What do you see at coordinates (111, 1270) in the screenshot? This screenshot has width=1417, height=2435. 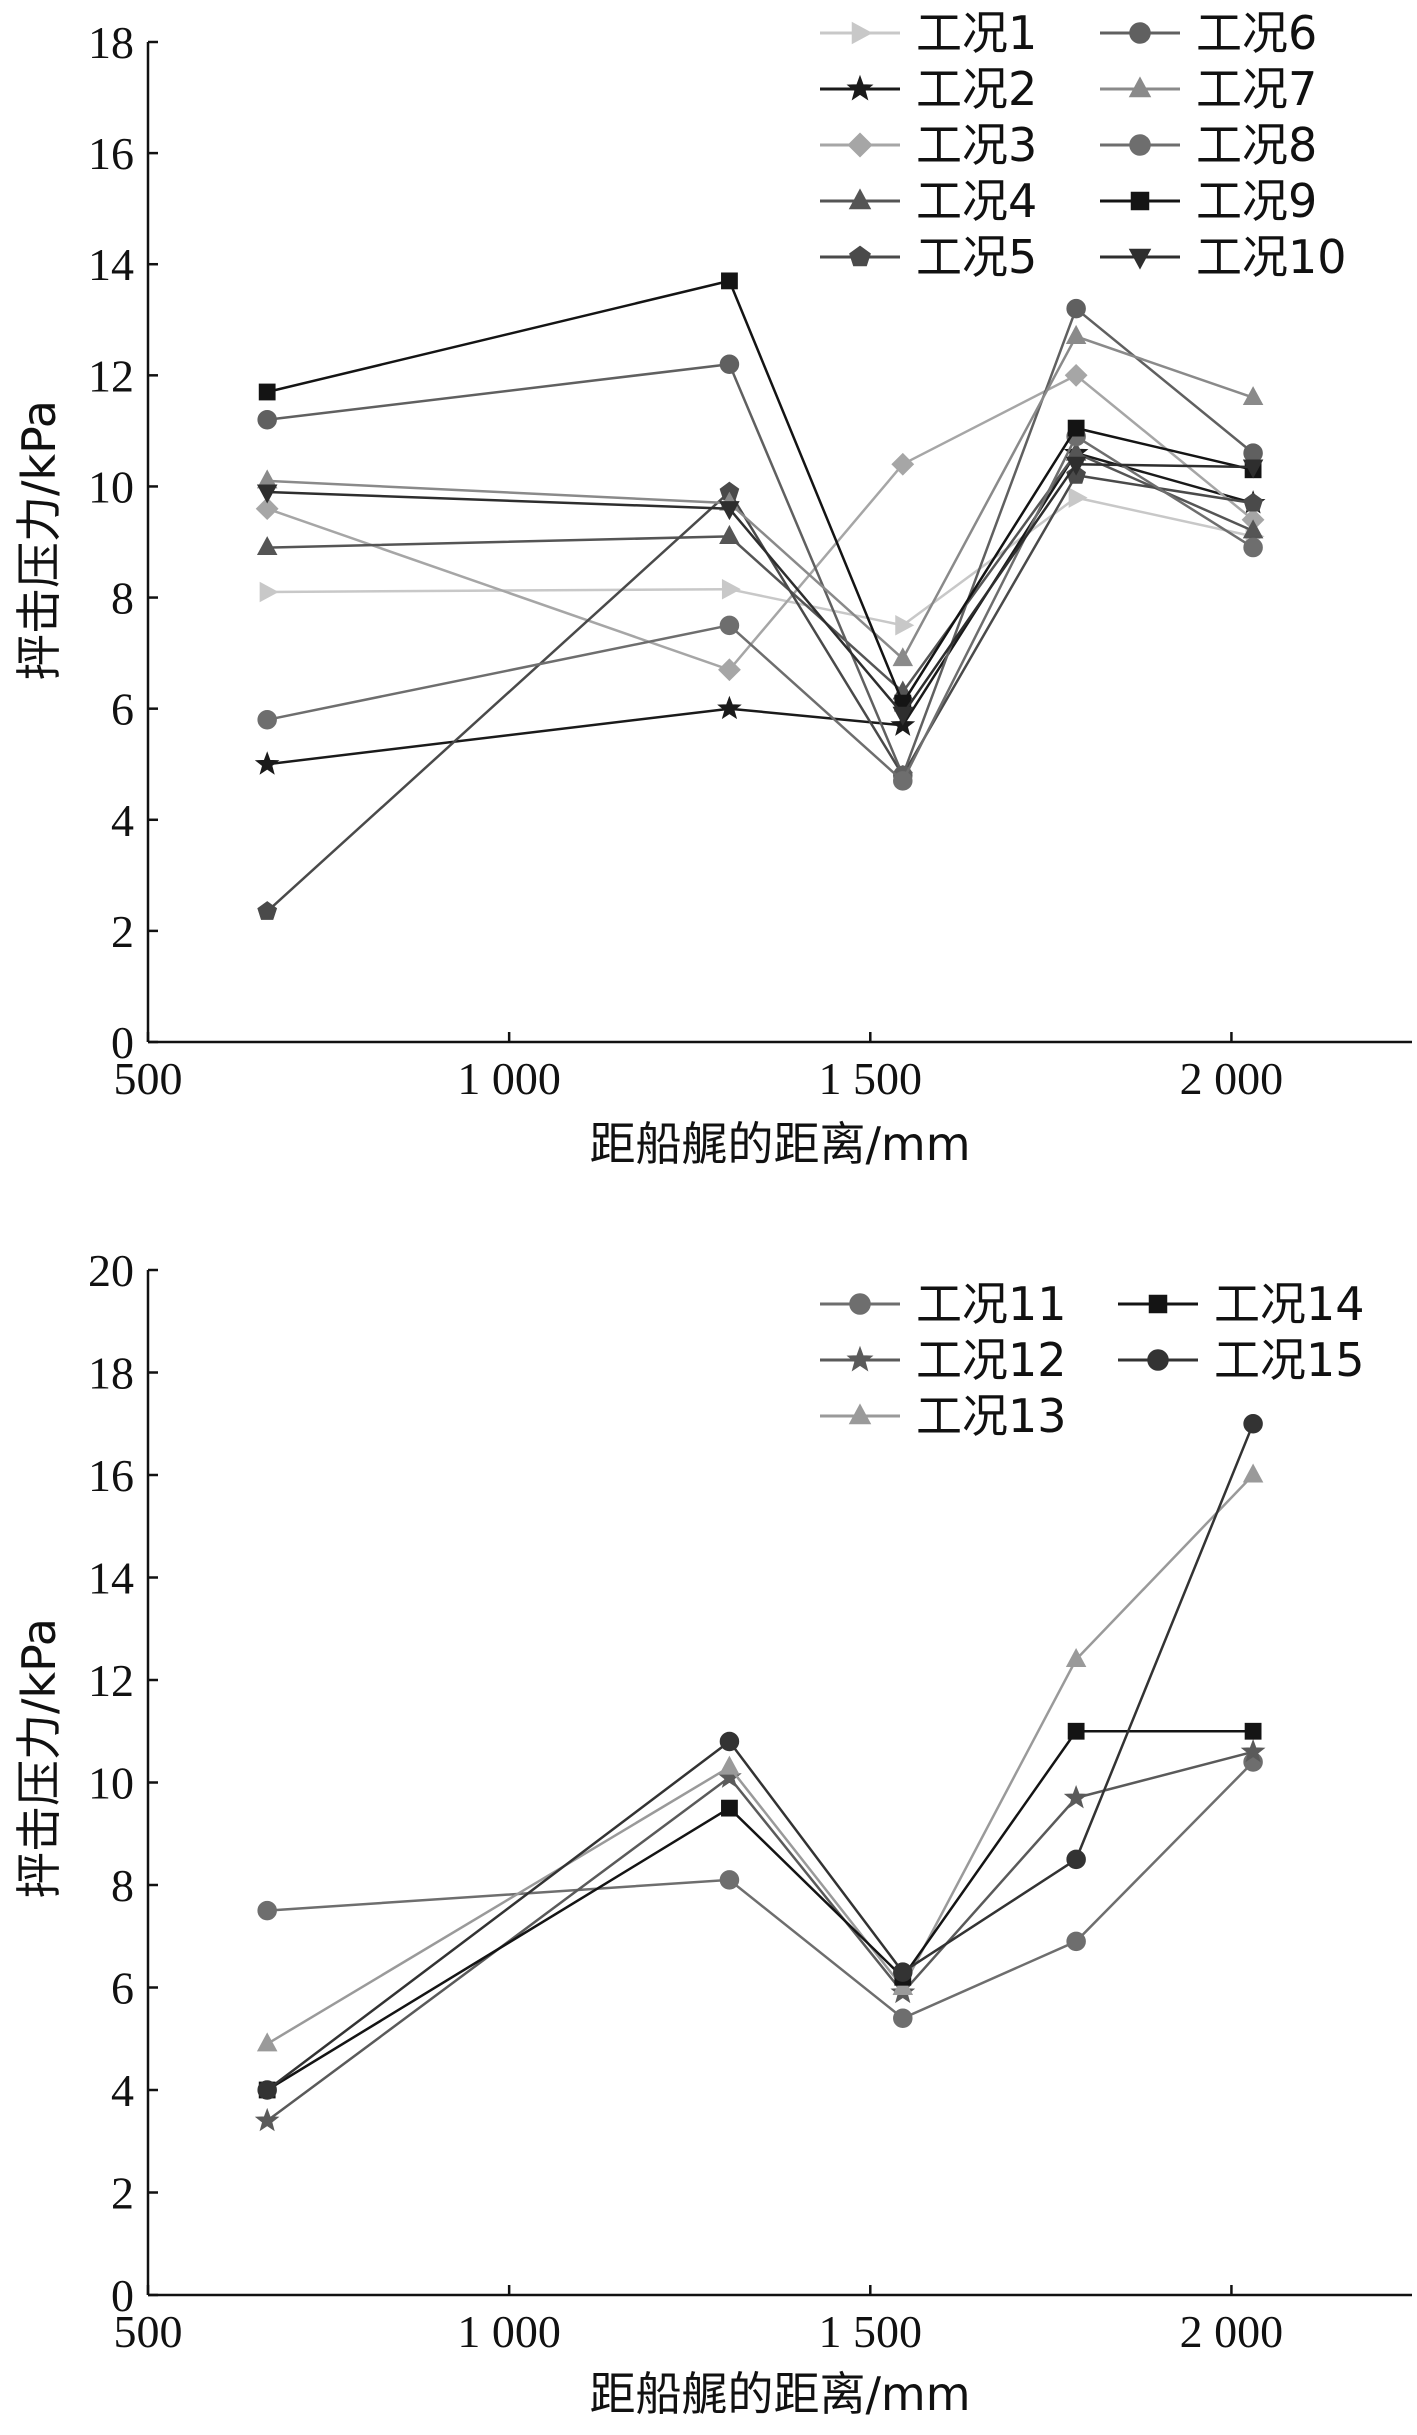 I see `y-tick-label: 20` at bounding box center [111, 1270].